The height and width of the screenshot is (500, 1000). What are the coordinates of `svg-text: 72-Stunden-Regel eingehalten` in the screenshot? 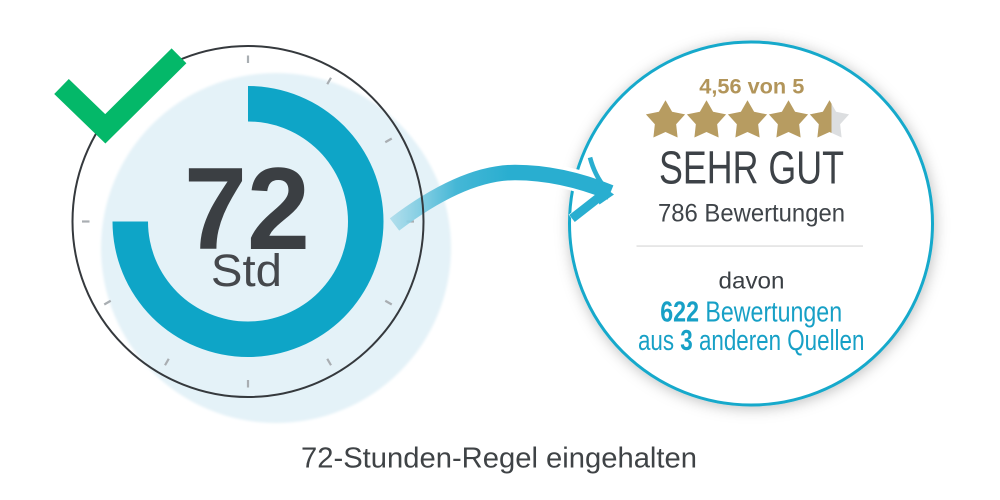 It's located at (499, 459).